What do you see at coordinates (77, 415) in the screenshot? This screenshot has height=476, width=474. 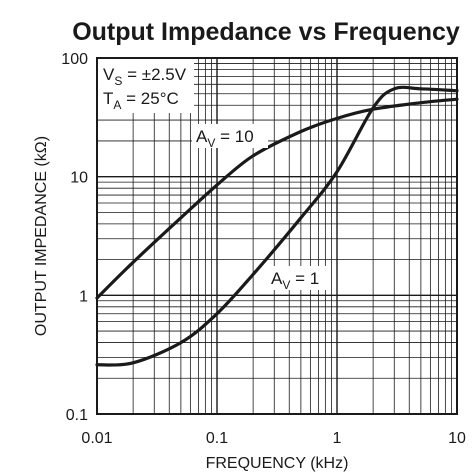 I see `y-tick-label: 0.1` at bounding box center [77, 415].